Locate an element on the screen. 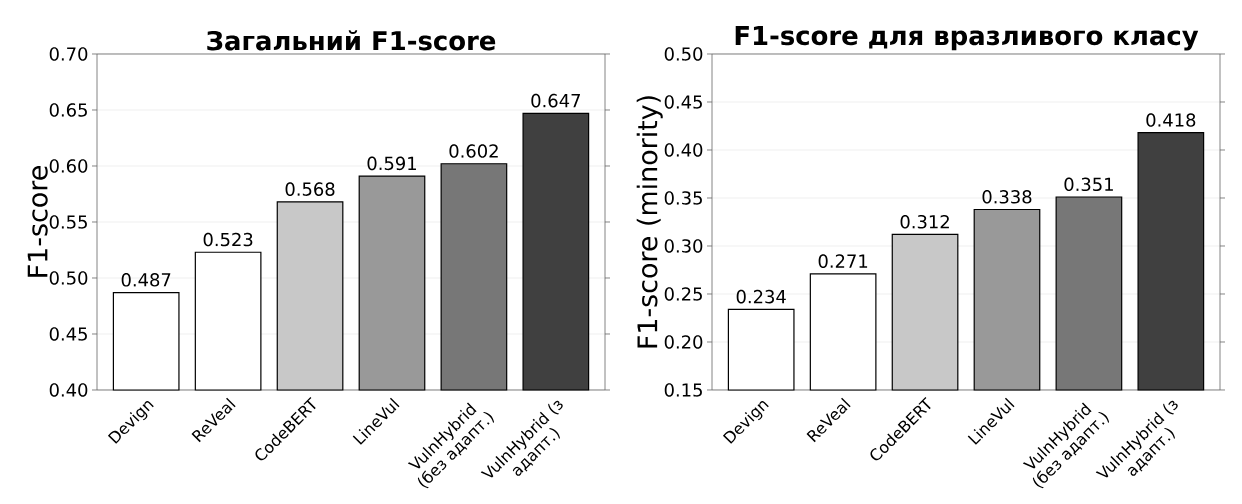 Image resolution: width=1242 pixels, height=504 pixels. data-label: 0.234 is located at coordinates (761, 296).